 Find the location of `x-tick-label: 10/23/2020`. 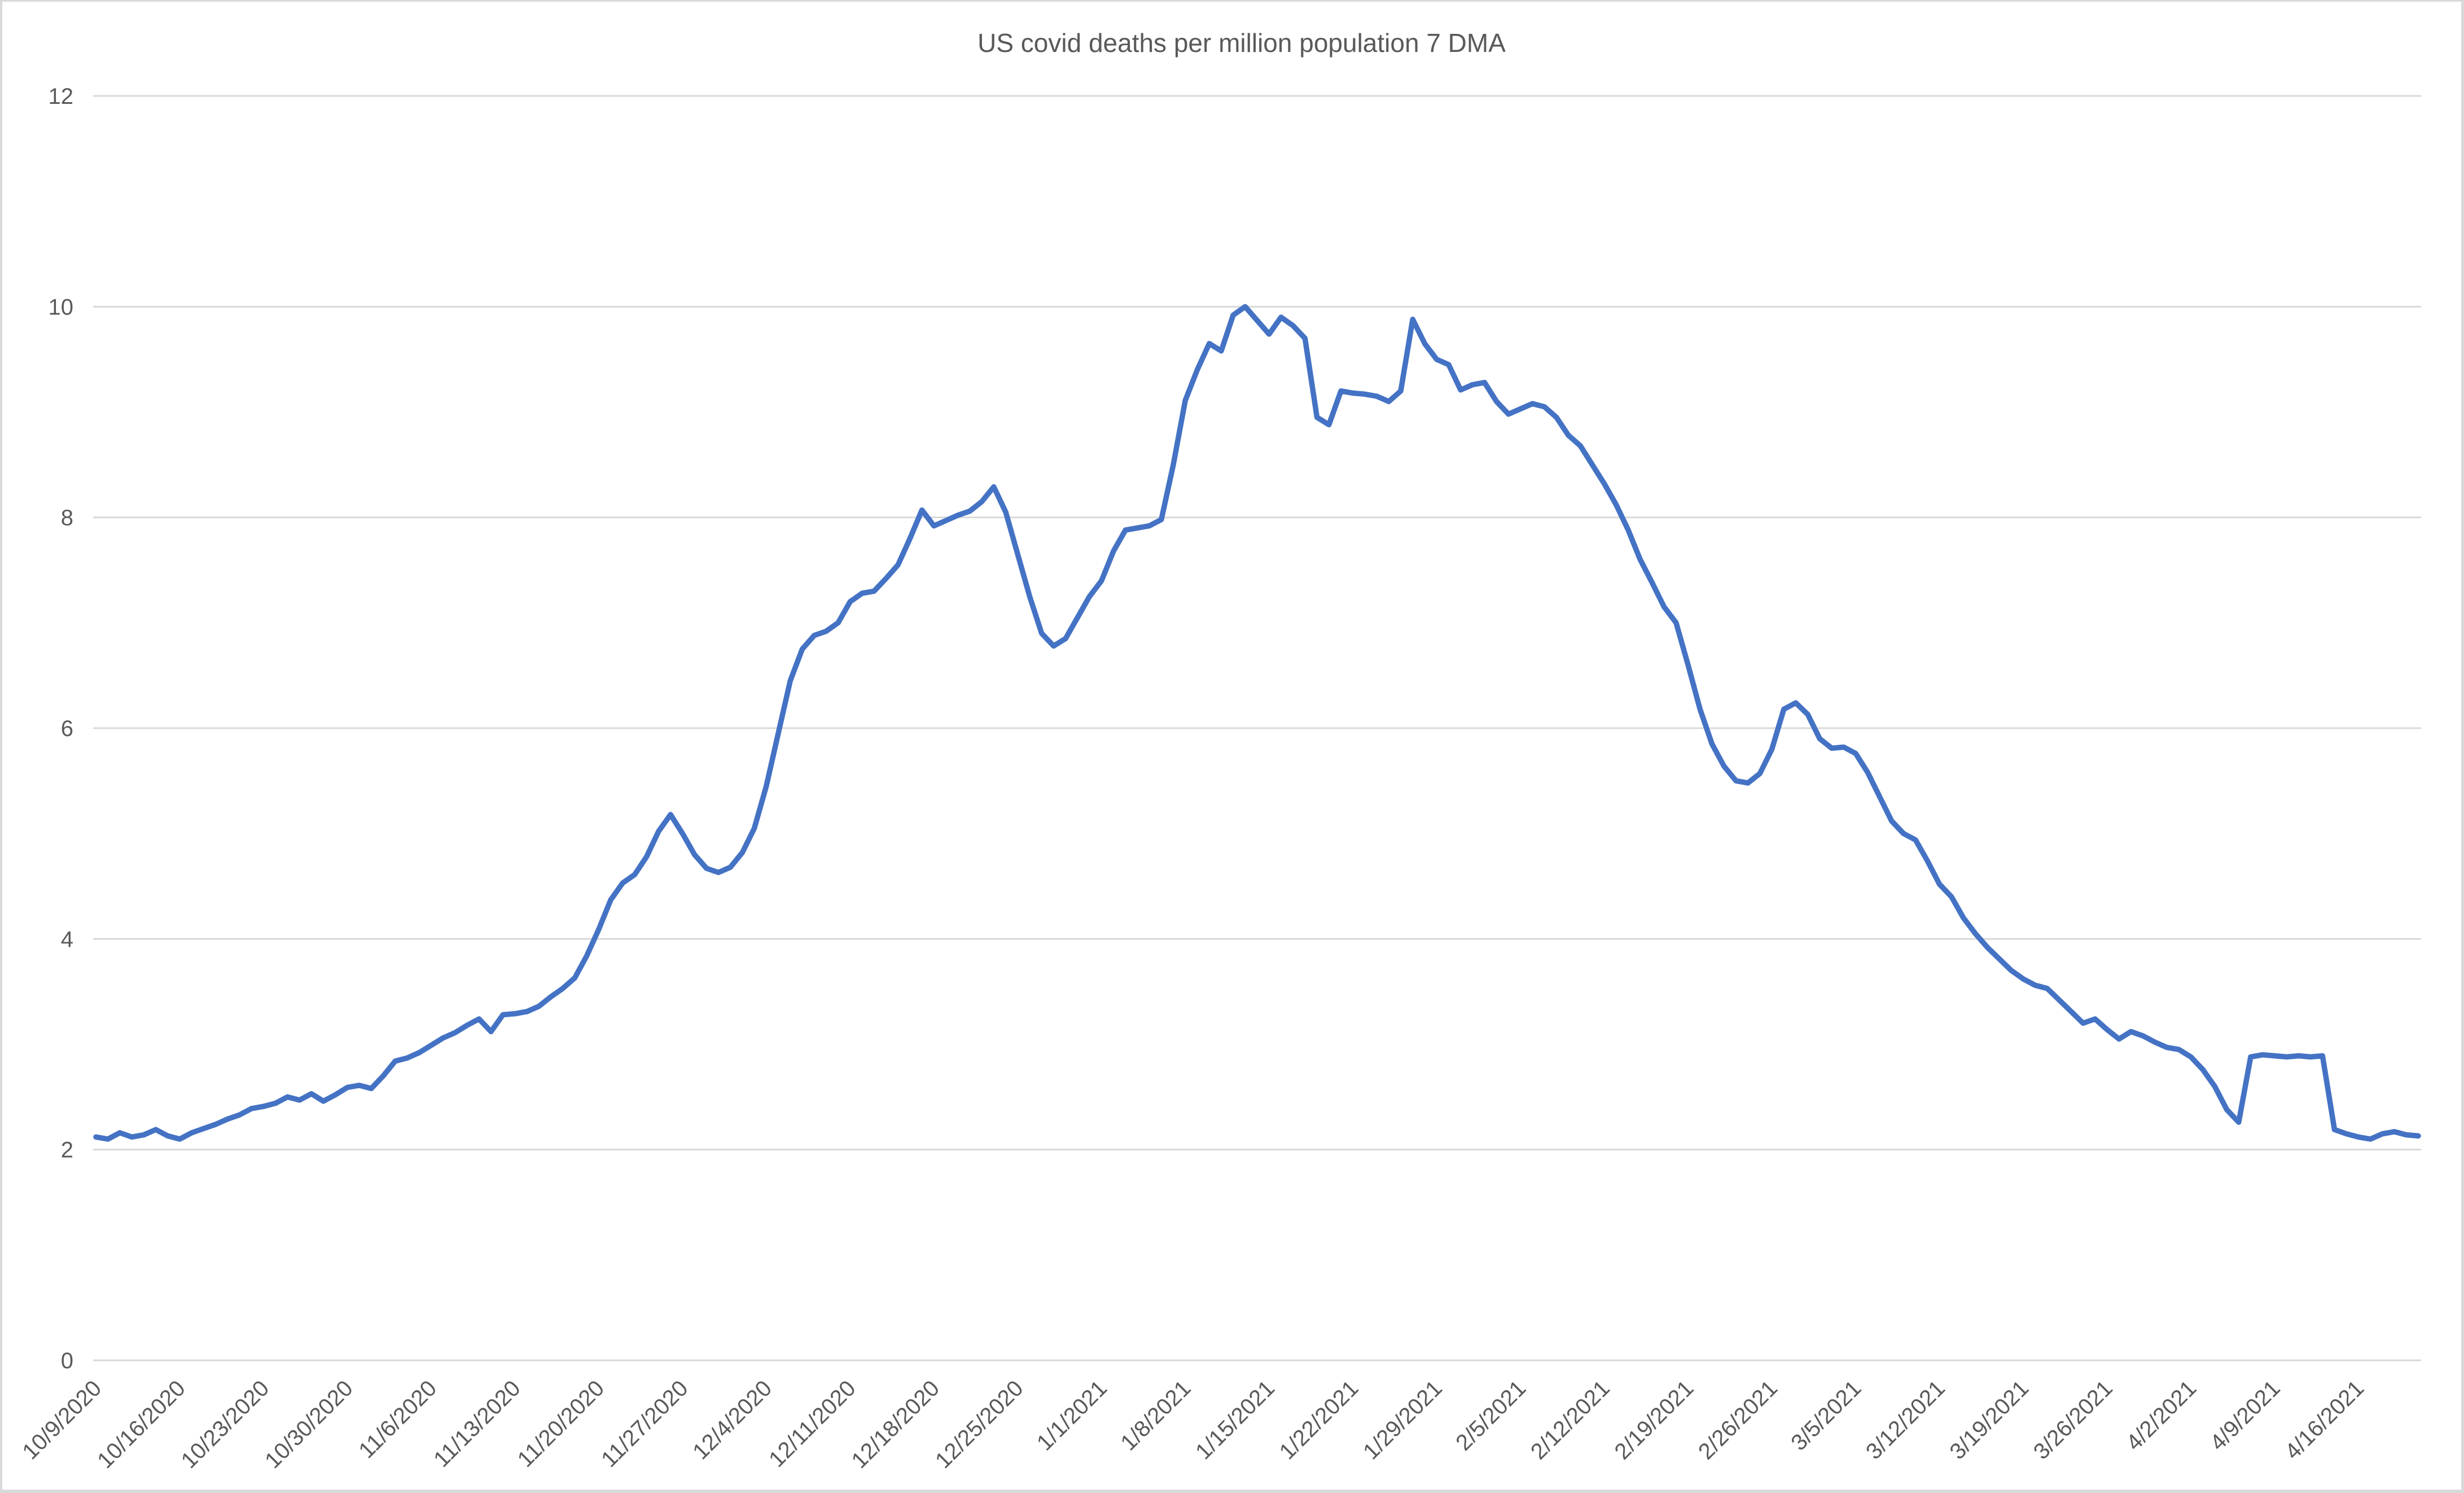

x-tick-label: 10/23/2020 is located at coordinates (225, 1425).